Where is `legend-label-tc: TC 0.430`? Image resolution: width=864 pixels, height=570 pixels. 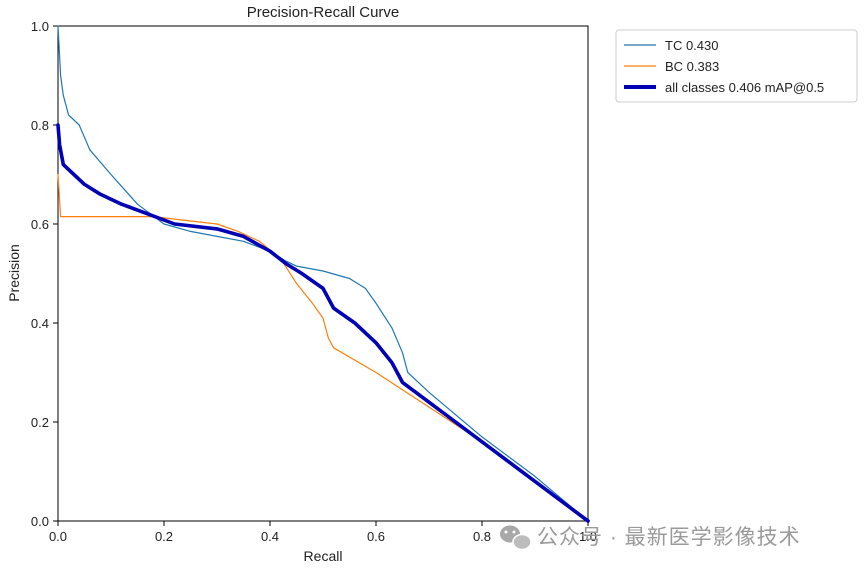 legend-label-tc: TC 0.430 is located at coordinates (691, 45).